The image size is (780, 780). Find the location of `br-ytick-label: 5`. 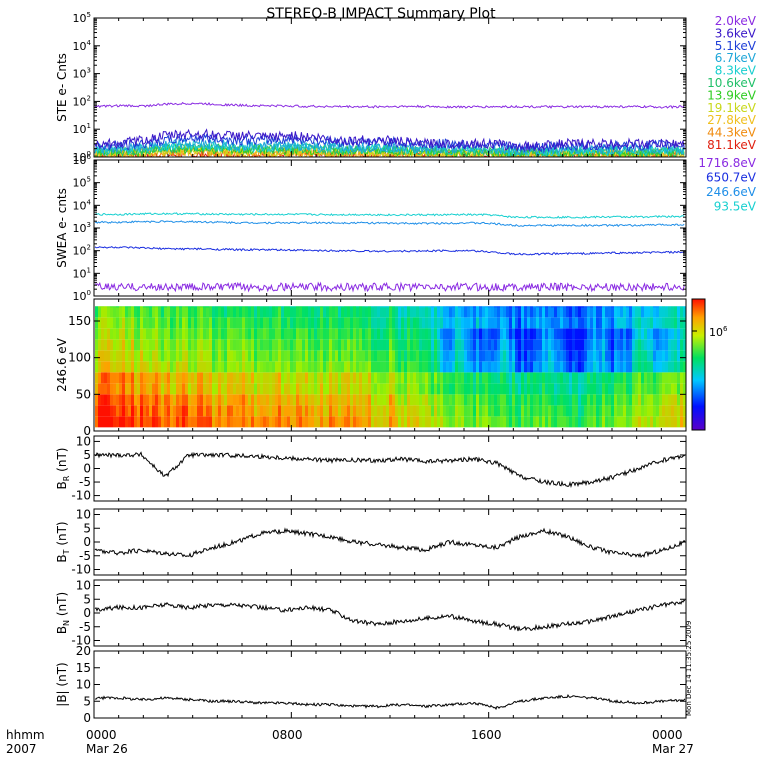

br-ytick-label: 5 is located at coordinates (87, 455).